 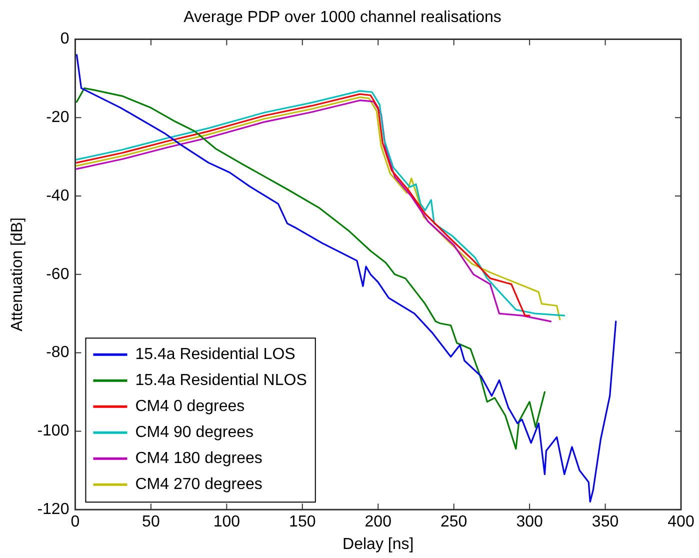 I want to click on y-axis-title: Attenuation [dB], so click(x=17, y=274).